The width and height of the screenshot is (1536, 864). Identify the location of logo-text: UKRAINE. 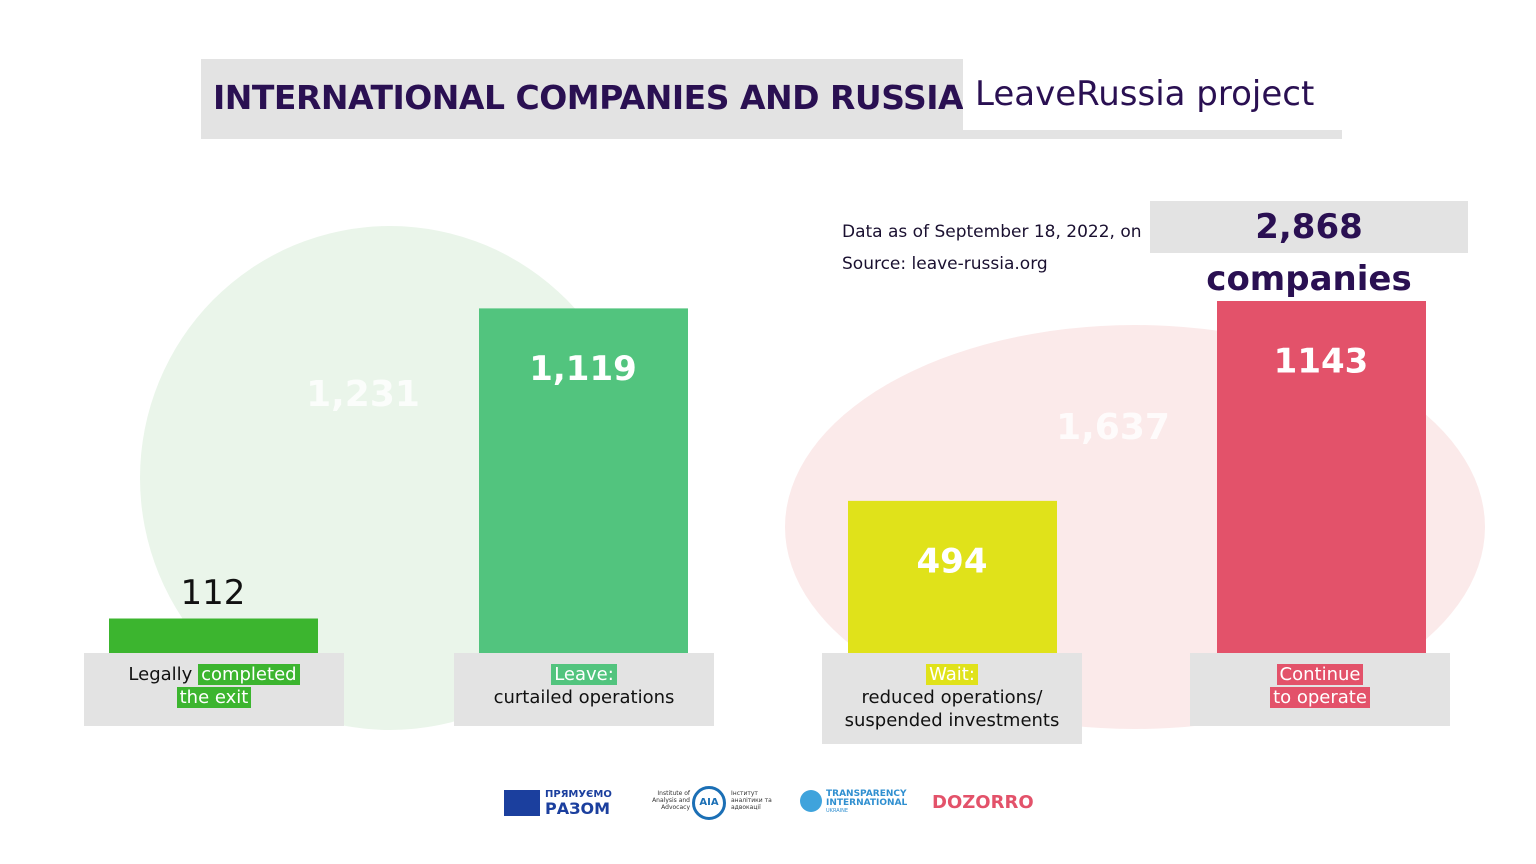
(837, 811).